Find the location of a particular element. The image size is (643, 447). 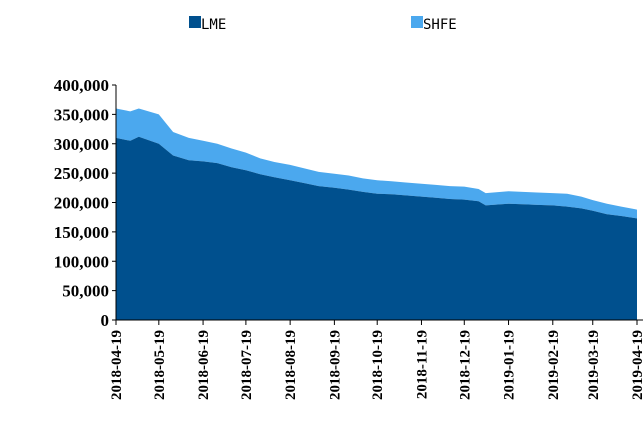

legend-label-shfe: SHFE is located at coordinates (440, 25).